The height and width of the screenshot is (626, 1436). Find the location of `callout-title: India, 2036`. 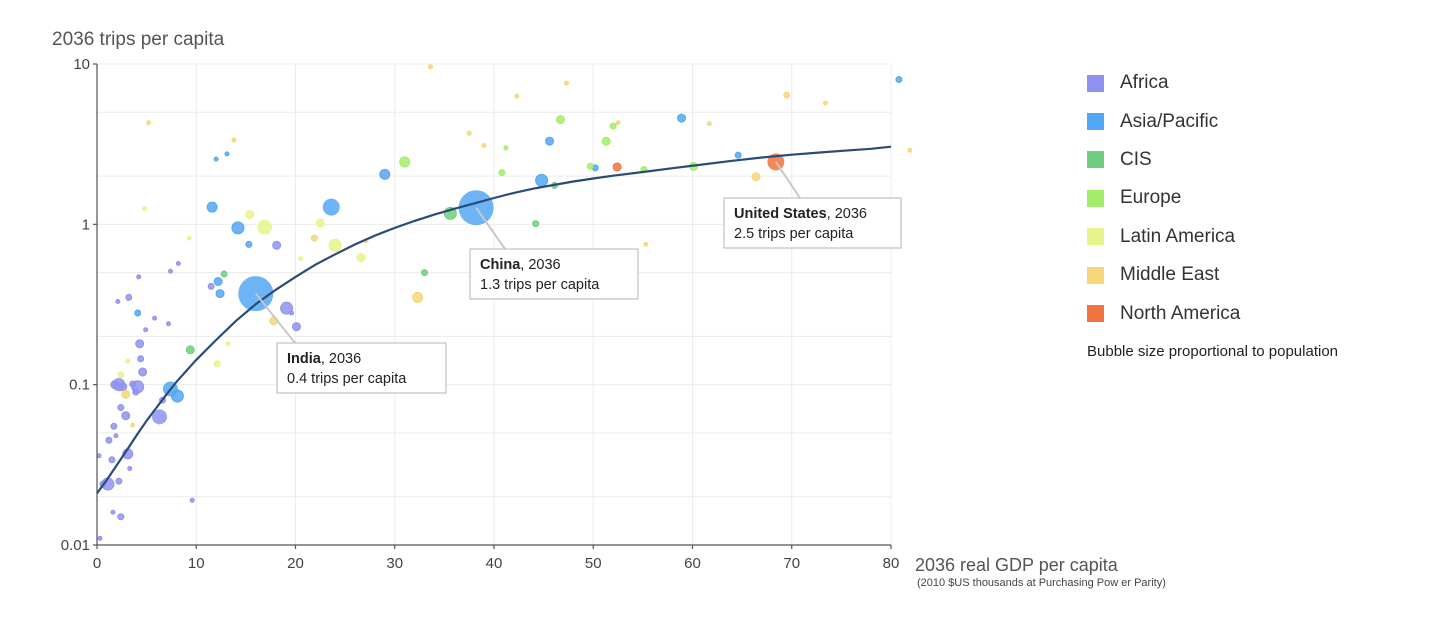

callout-title: India, 2036 is located at coordinates (324, 359).